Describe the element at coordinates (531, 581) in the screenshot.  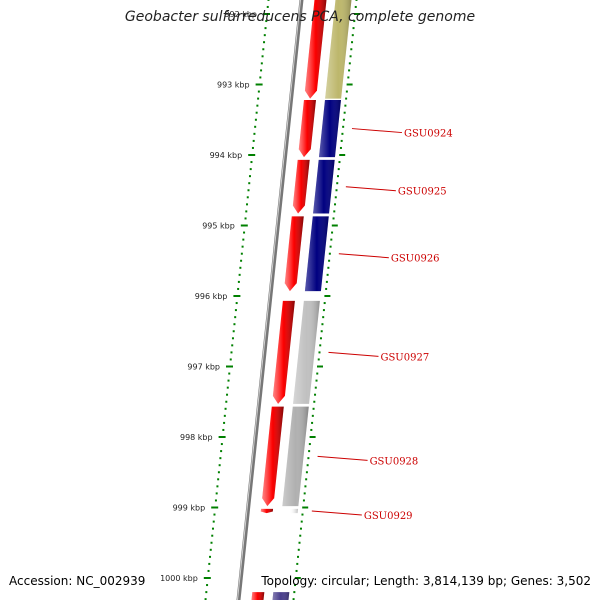
I see `genes-label: Genes:` at that location.